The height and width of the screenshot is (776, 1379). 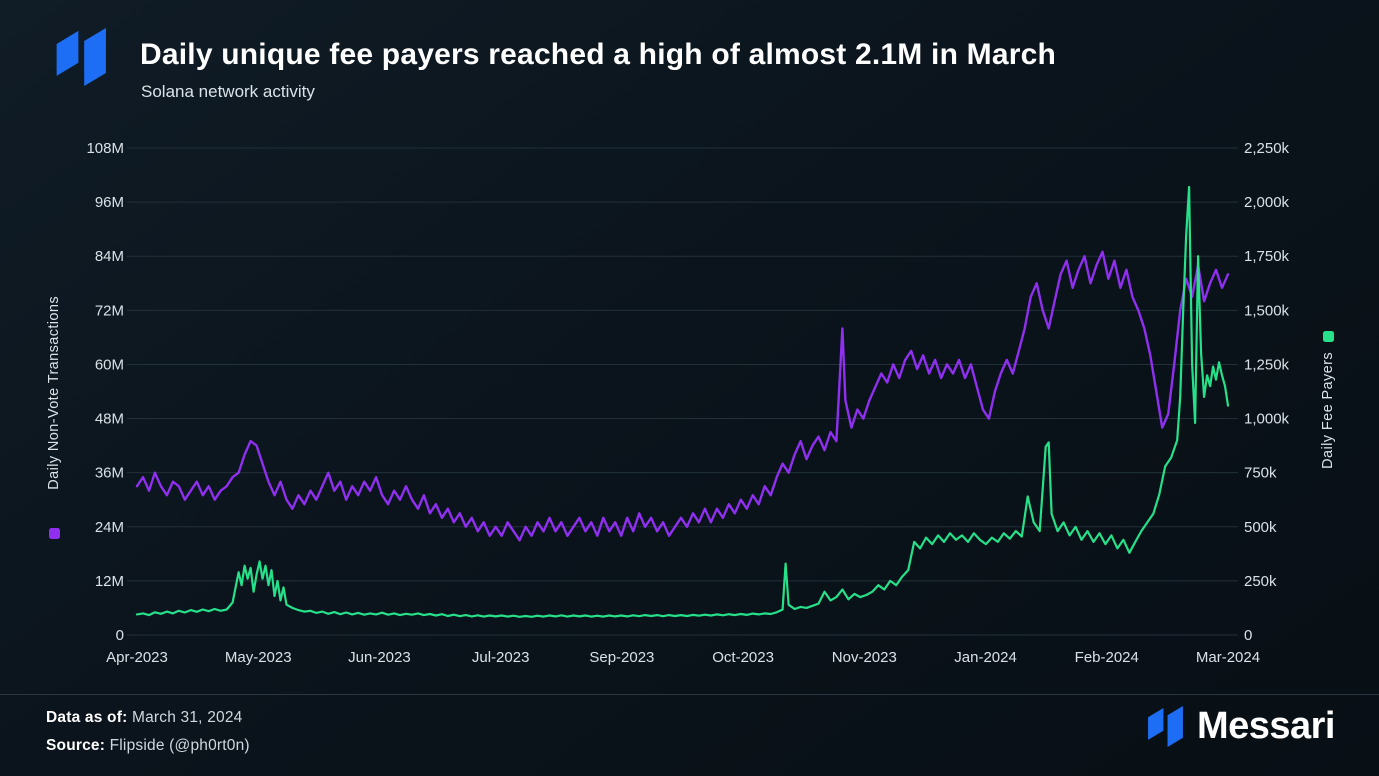 What do you see at coordinates (621, 657) in the screenshot?
I see `x-axis-tick-label: Sep-2023` at bounding box center [621, 657].